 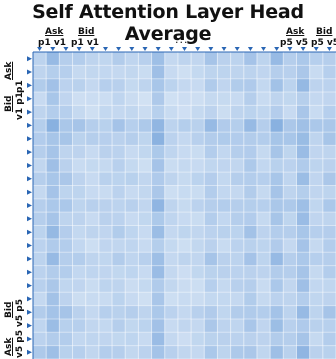 I want to click on x-group-bid-5: Bid, so click(x=324, y=32).